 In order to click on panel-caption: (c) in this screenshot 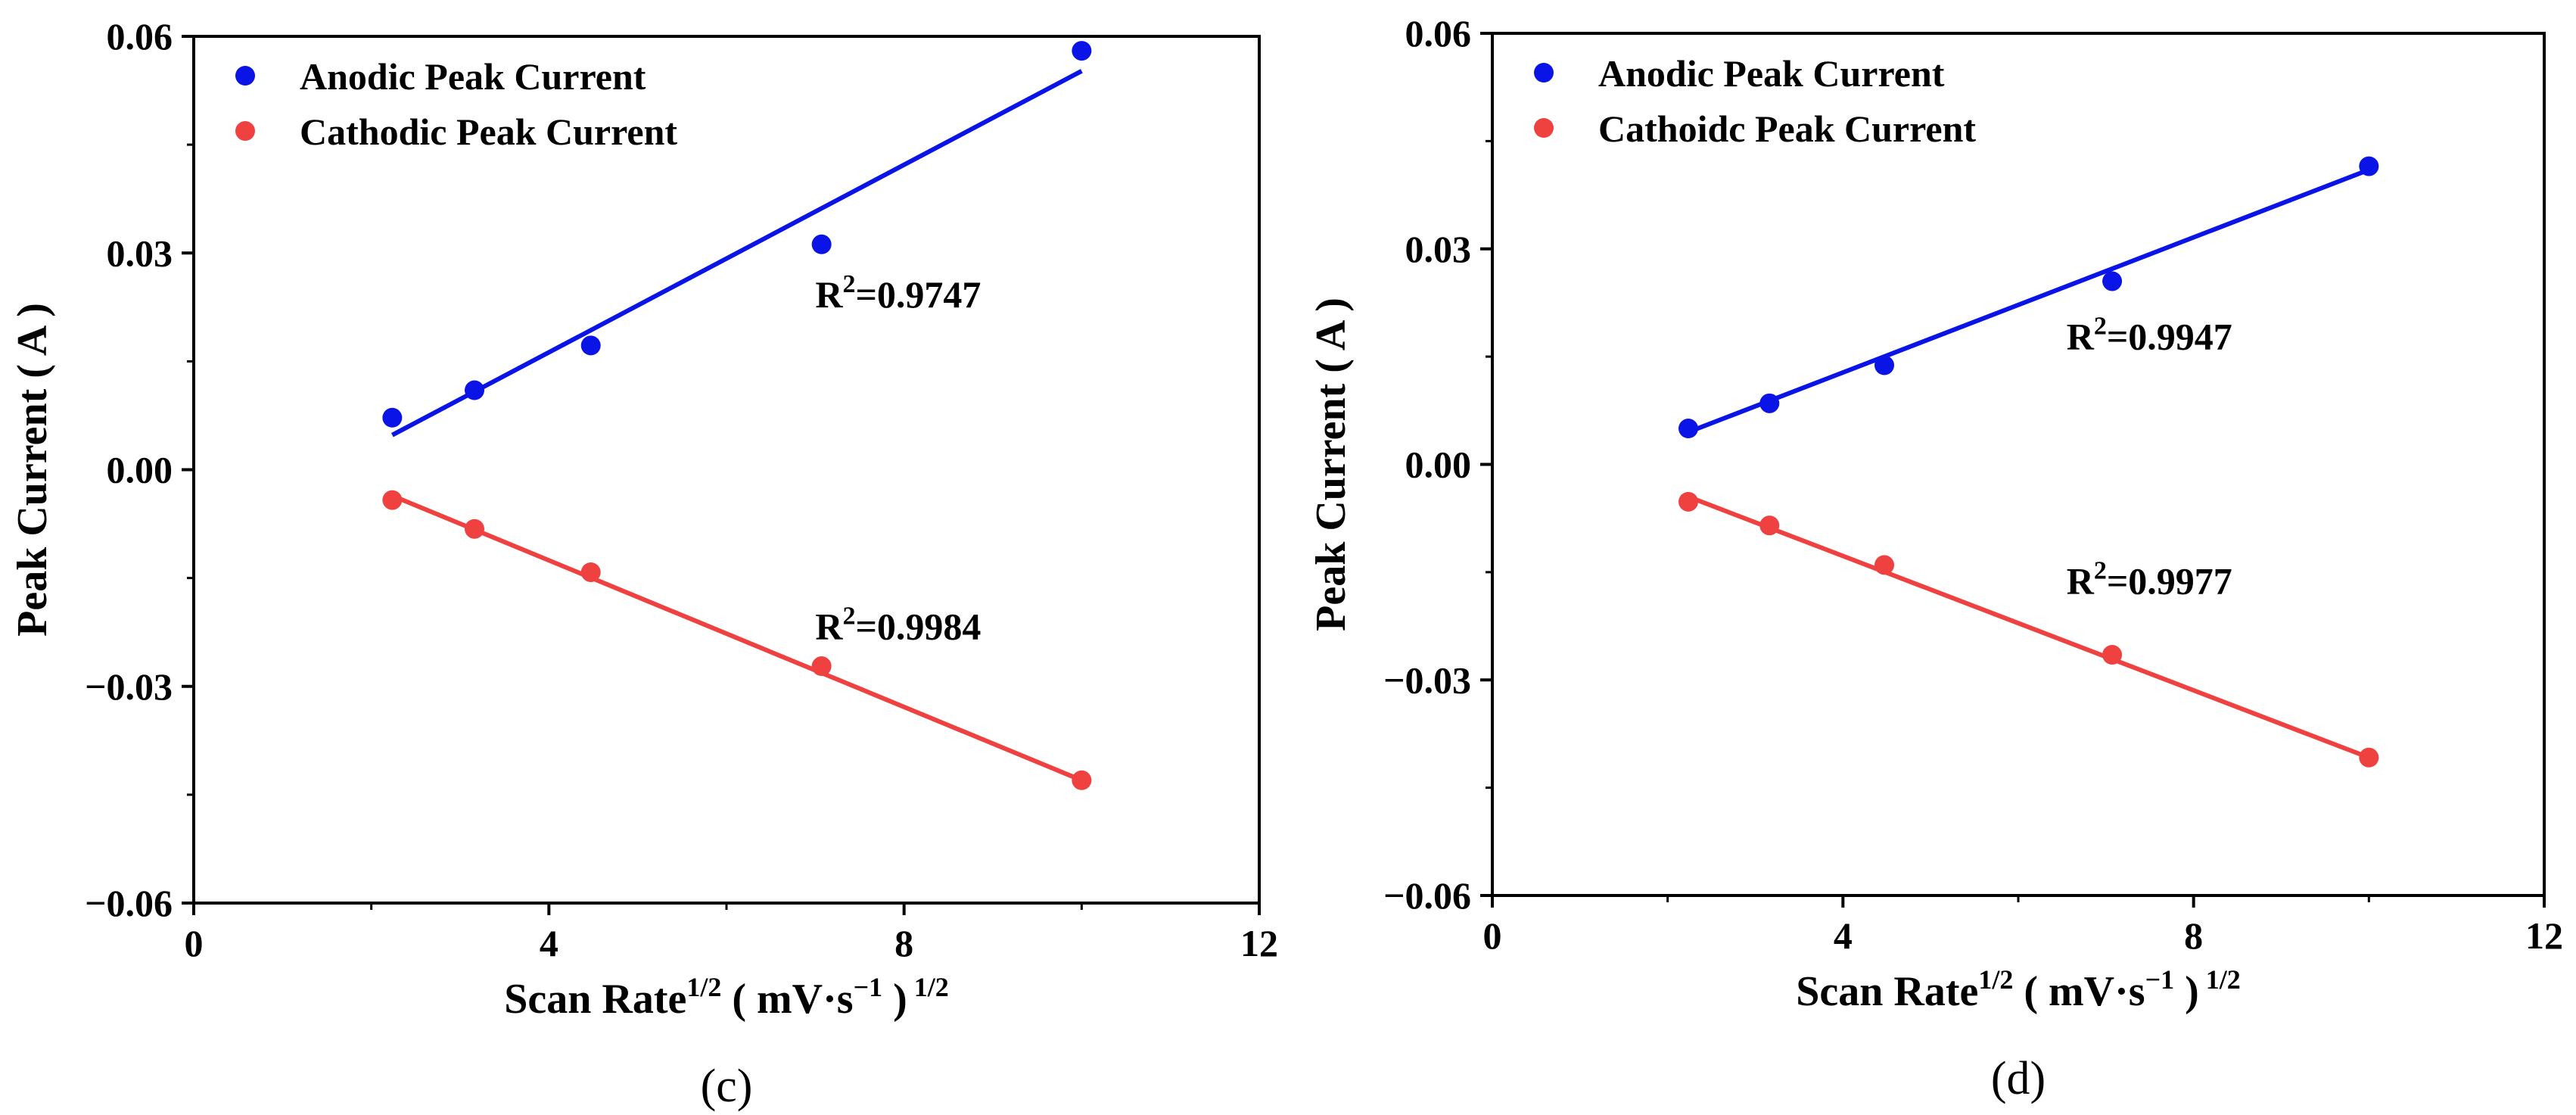, I will do `click(727, 1086)`.